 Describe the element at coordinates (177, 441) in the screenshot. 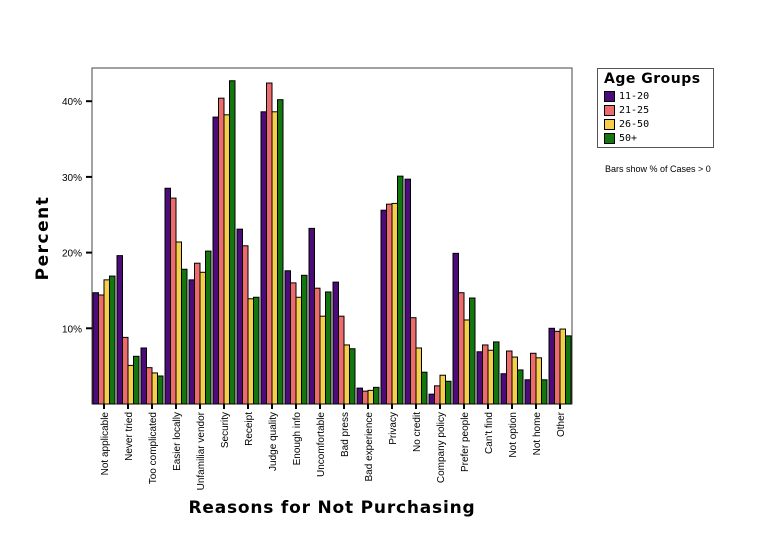

I see `x-tick-label: Easier locally` at that location.